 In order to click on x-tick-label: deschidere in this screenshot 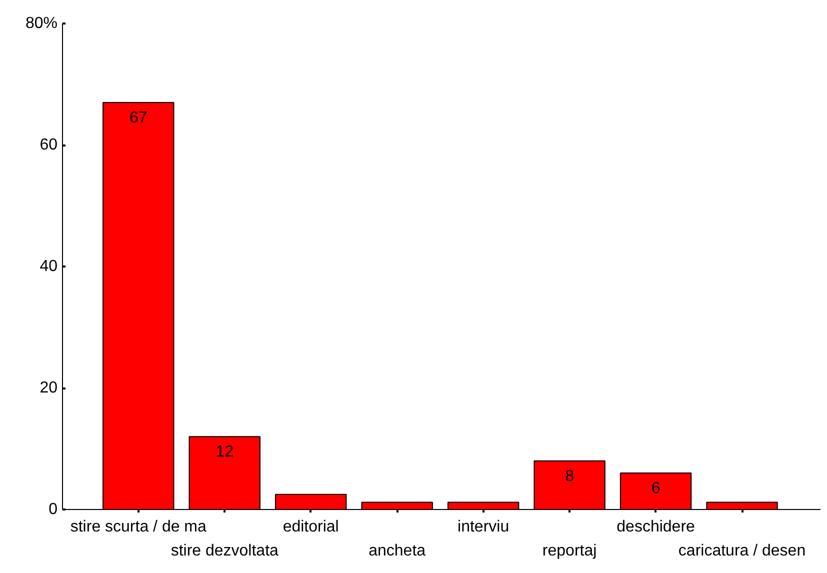, I will do `click(656, 527)`.